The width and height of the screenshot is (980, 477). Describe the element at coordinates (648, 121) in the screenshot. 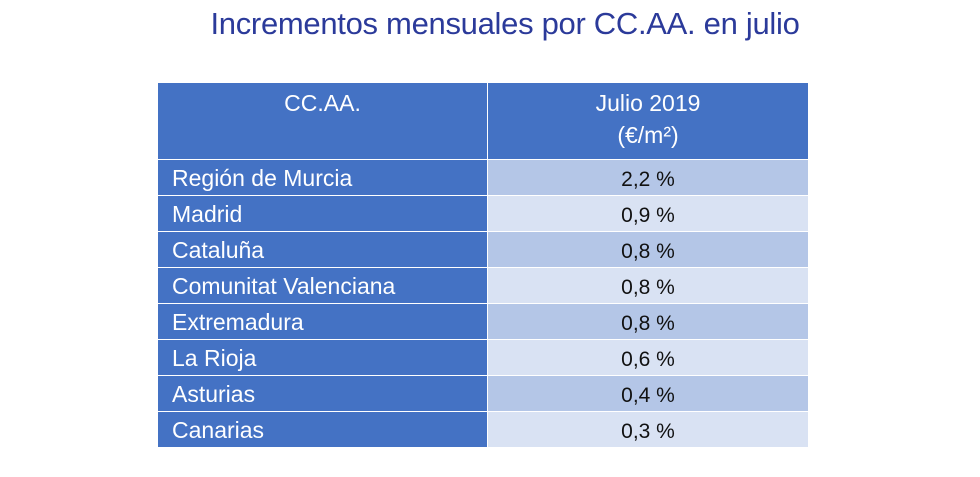

I see `column-header-value: Julio 2019 (€/m²)` at that location.